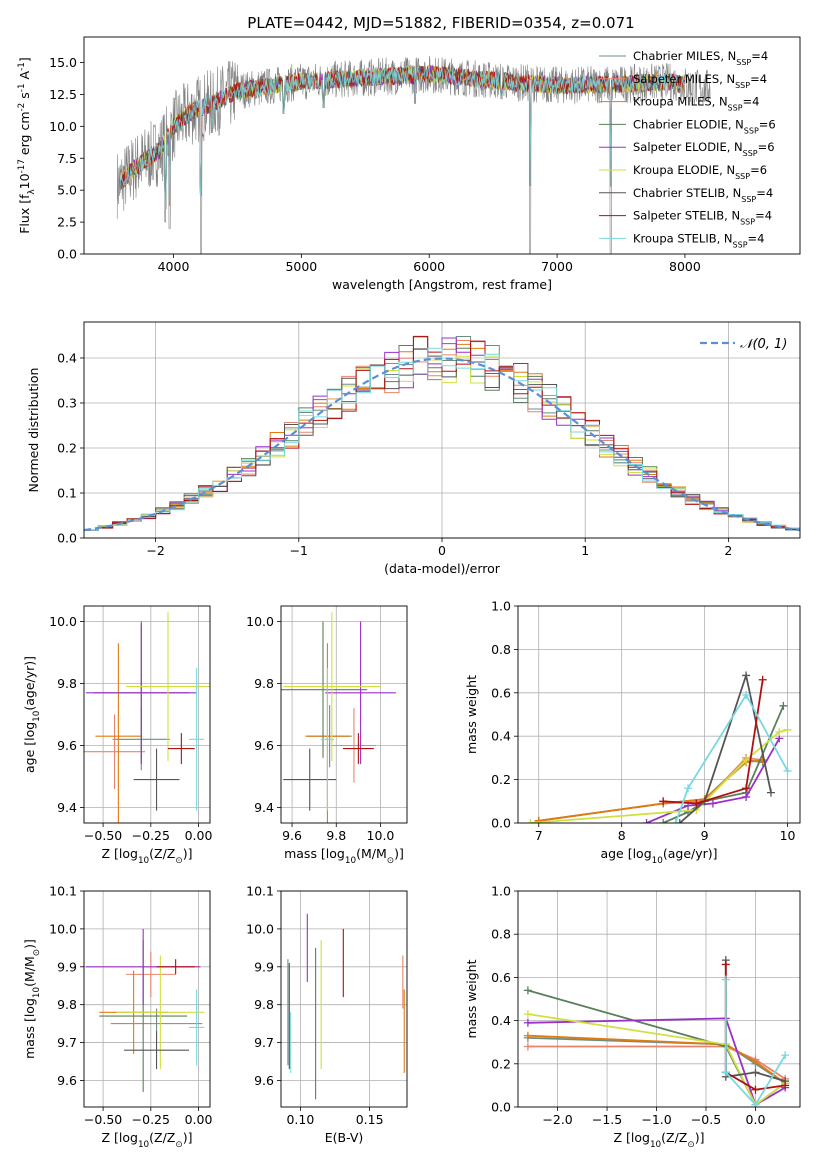 The image size is (819, 1170). I want to click on y-axis-label: age [log10(age/yr)], so click(32, 714).